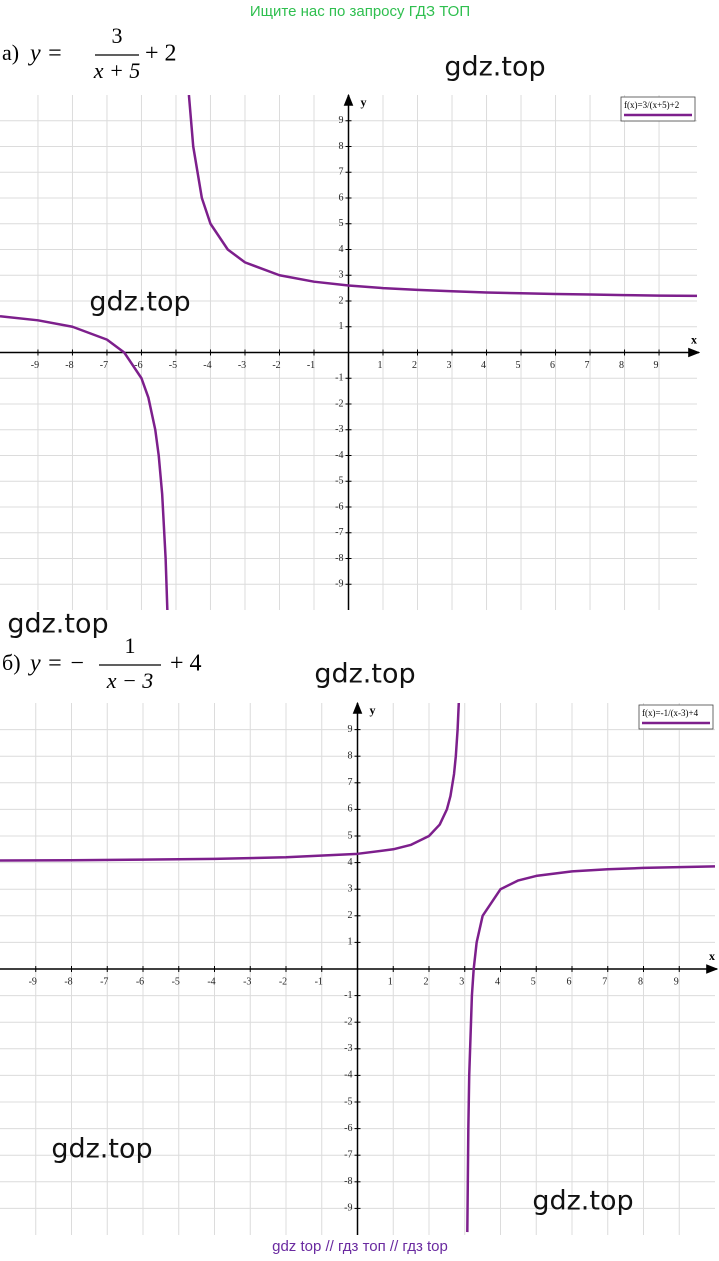 This screenshot has height=1261, width=719. I want to click on formula-numerator: 1, so click(130, 645).